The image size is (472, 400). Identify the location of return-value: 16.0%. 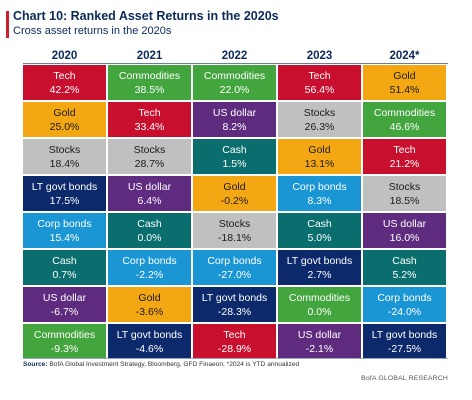
(405, 238).